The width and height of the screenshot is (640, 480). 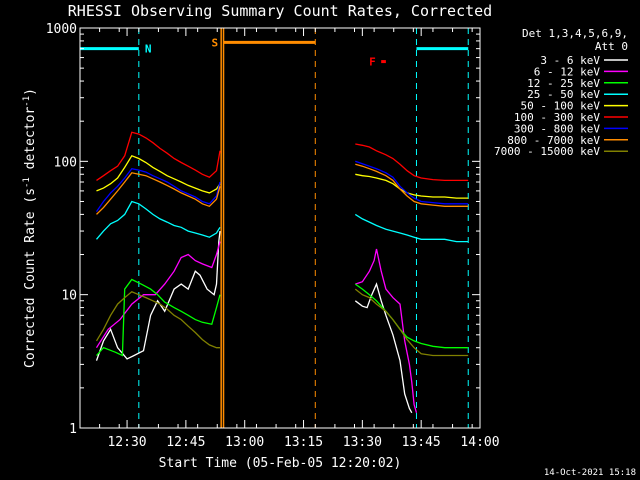 What do you see at coordinates (421, 442) in the screenshot?
I see `x-tick-label: 13:45` at bounding box center [421, 442].